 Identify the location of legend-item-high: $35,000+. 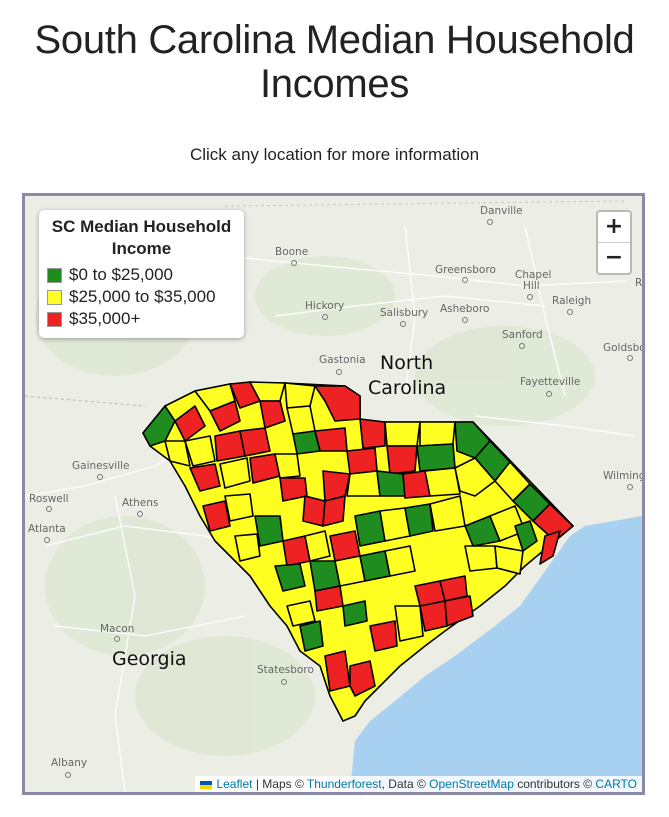
(141, 319).